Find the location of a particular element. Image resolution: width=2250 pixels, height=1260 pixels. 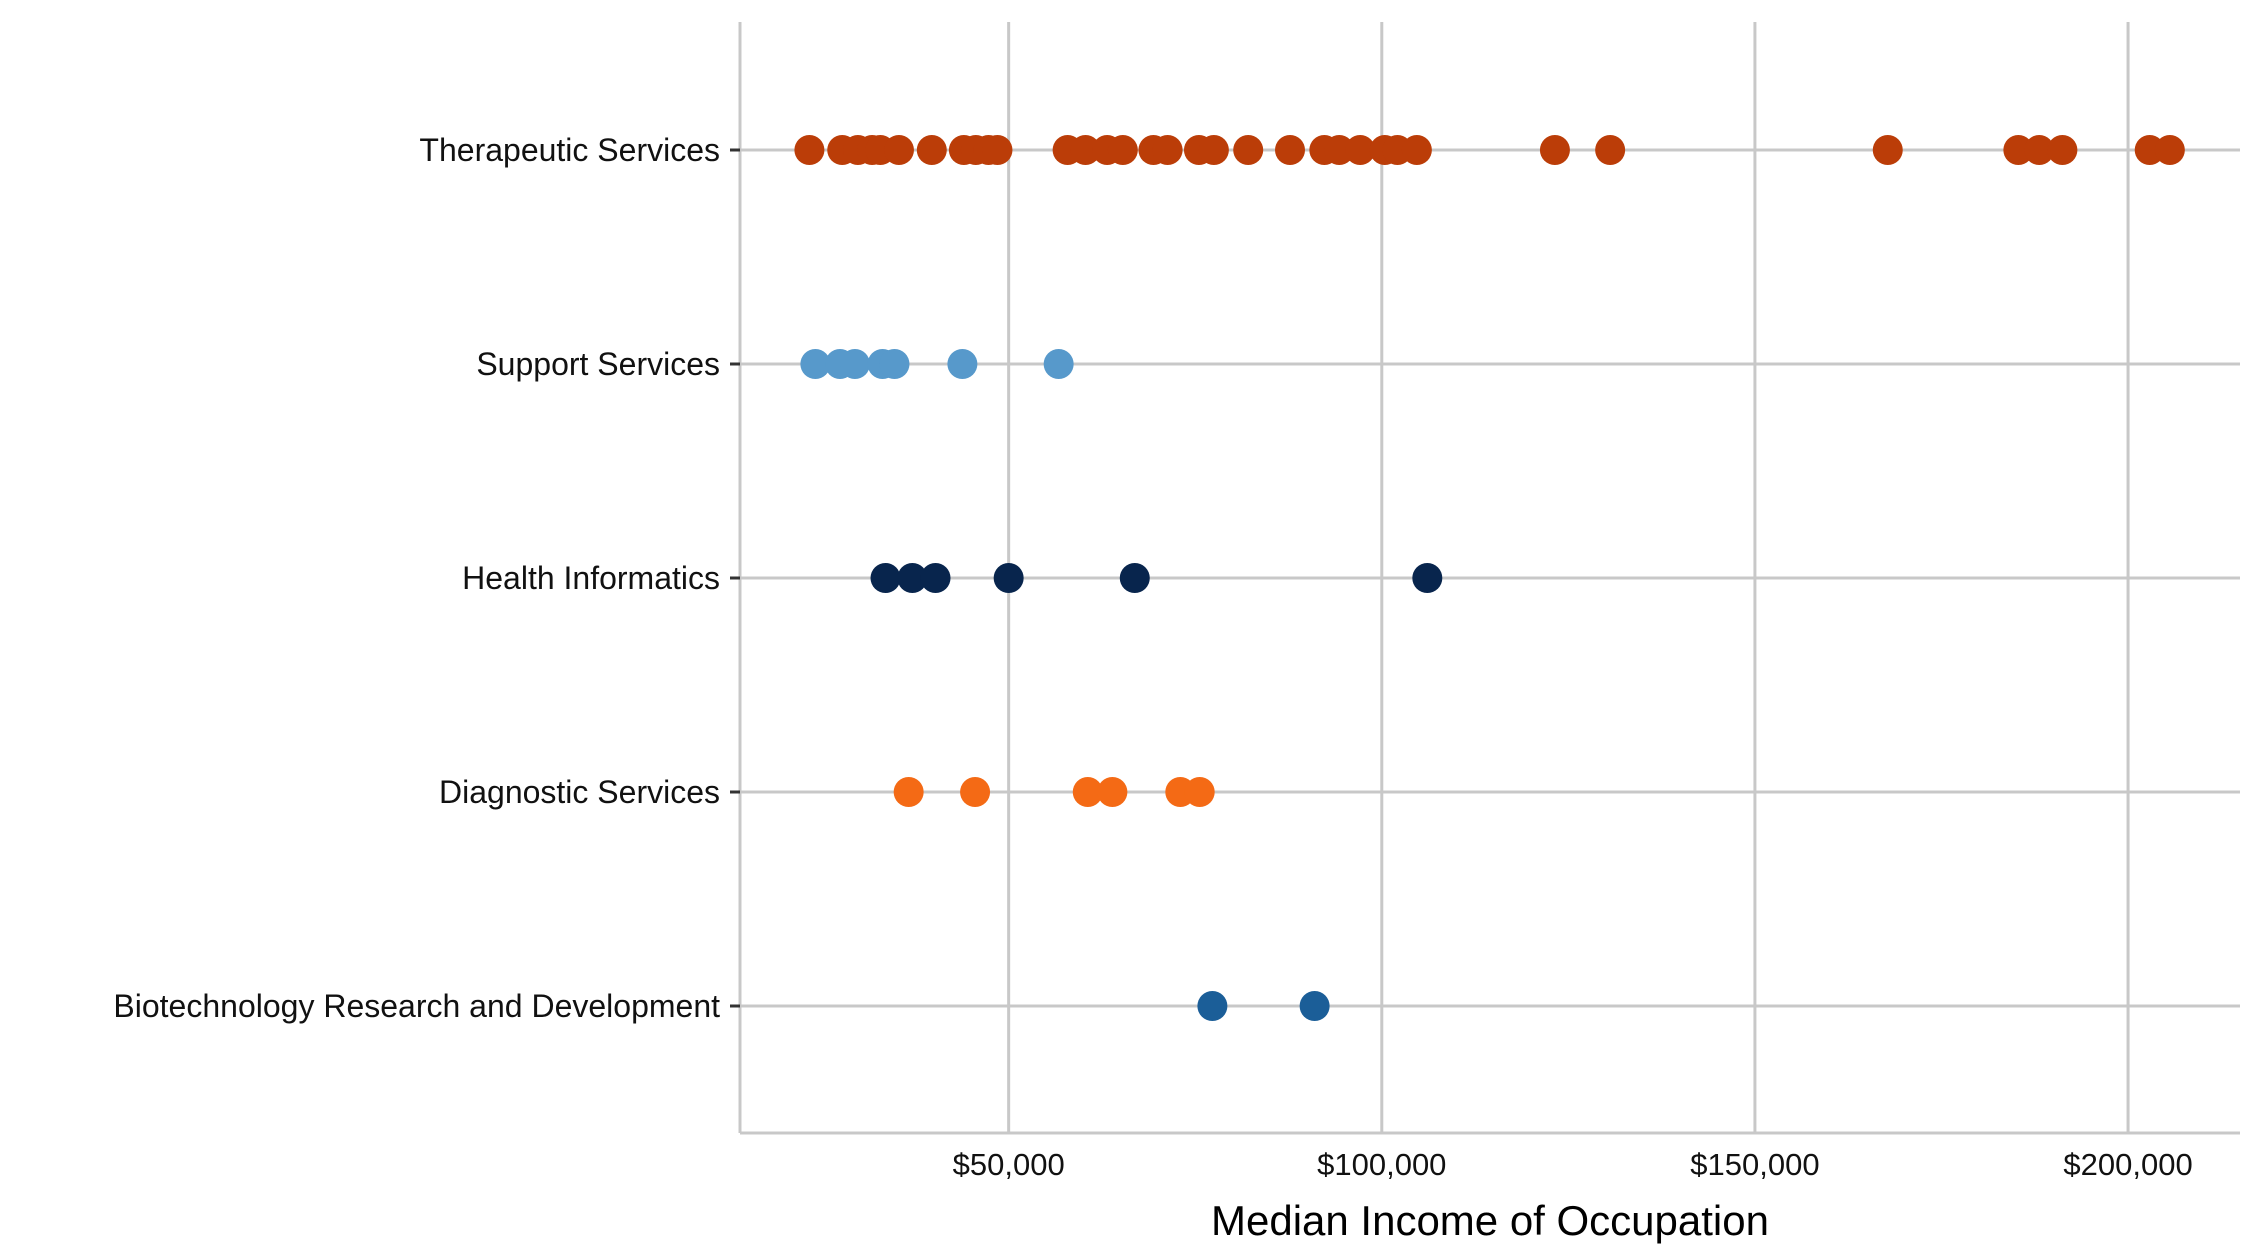

y-category-label: Biotechnology Research and Development is located at coordinates (416, 1006).